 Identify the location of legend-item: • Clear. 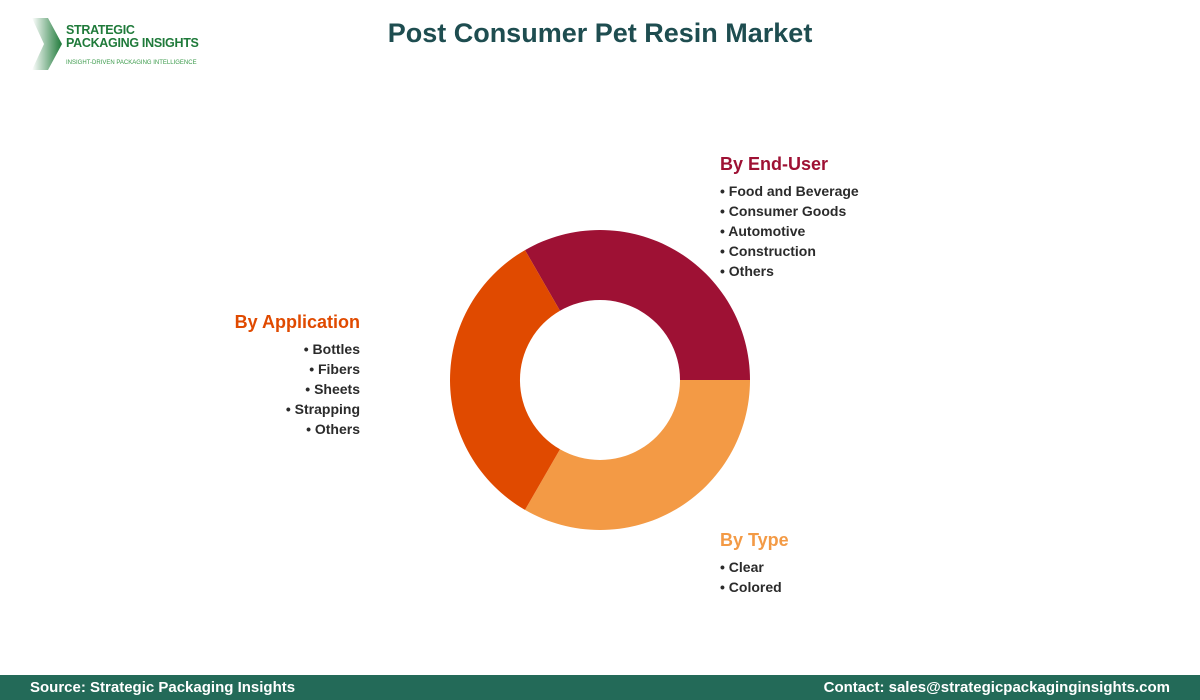
(742, 567).